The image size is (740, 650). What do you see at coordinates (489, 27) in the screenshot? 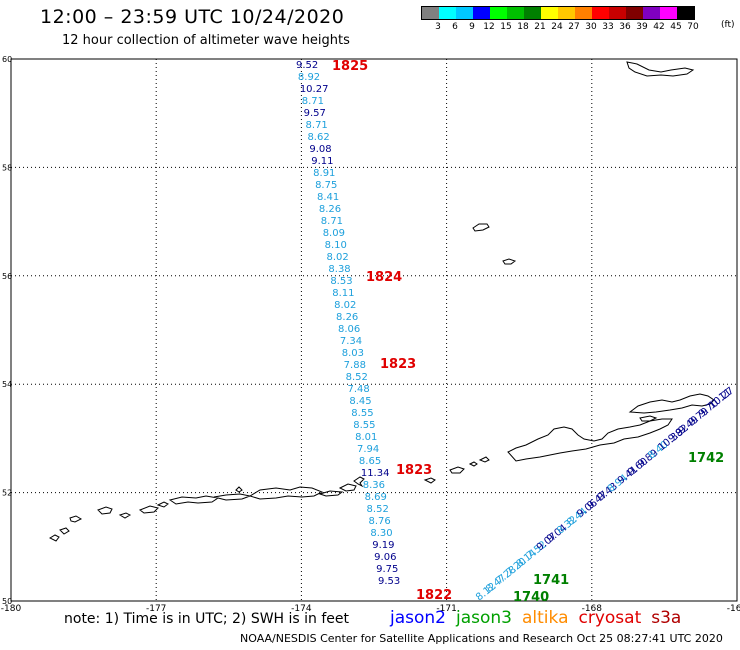
I see `legend-label: 12` at bounding box center [489, 27].